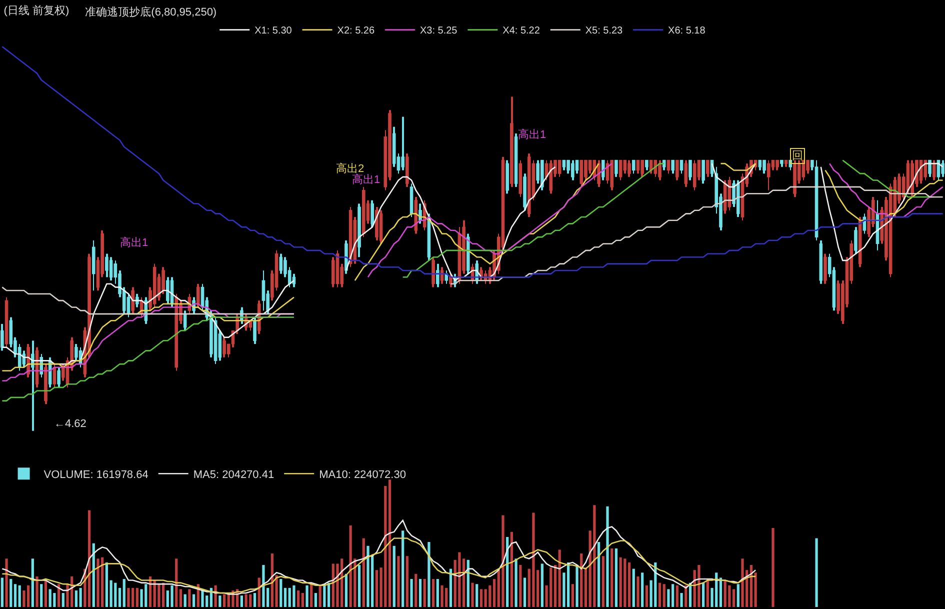 The height and width of the screenshot is (609, 945). What do you see at coordinates (96, 474) in the screenshot?
I see `legend-label: VOLUME: 161978.64` at bounding box center [96, 474].